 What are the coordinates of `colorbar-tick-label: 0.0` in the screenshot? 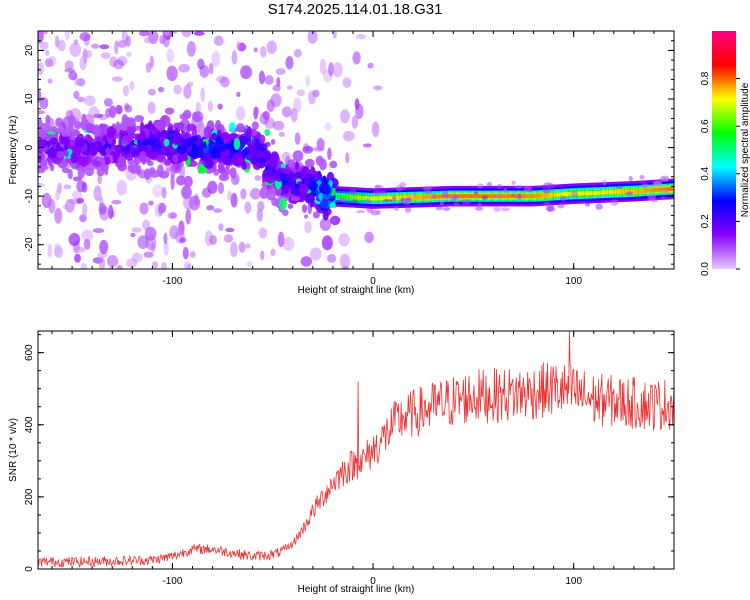 It's located at (705, 269).